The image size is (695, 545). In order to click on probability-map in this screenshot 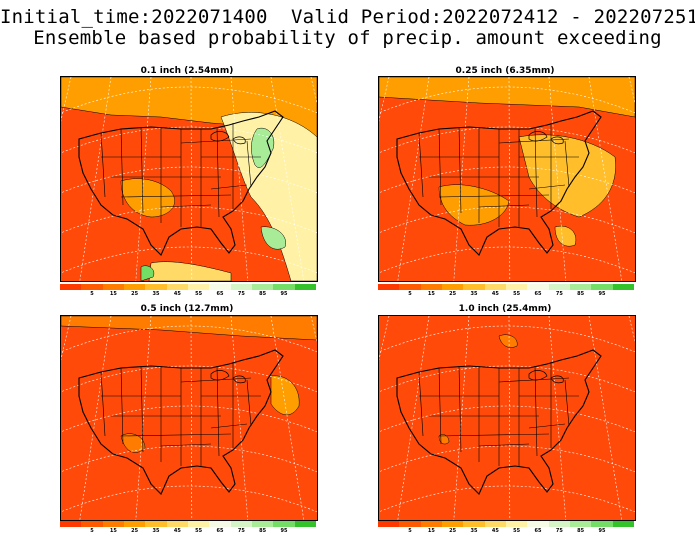, I will do `click(189, 179)`.